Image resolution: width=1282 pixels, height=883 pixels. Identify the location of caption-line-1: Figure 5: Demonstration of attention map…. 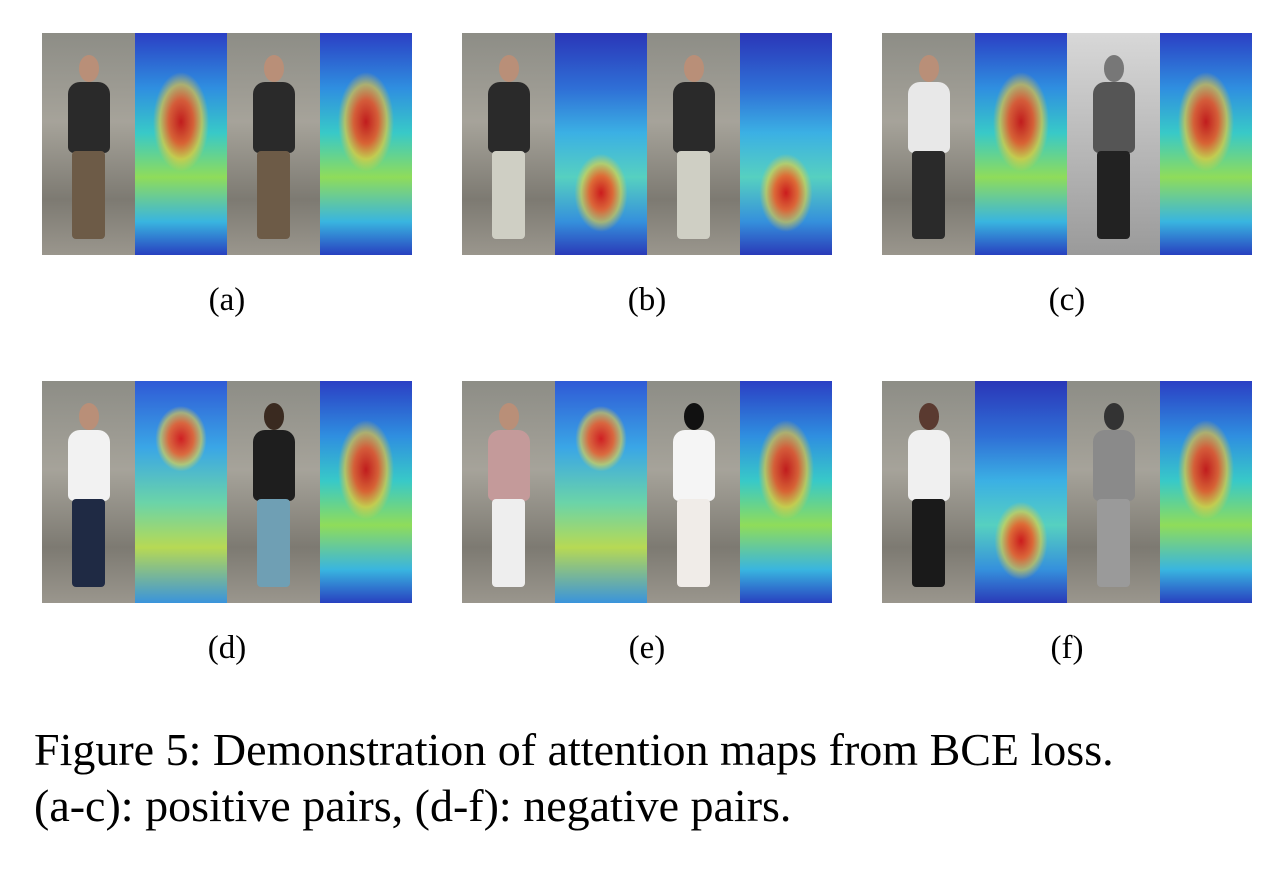
(574, 749).